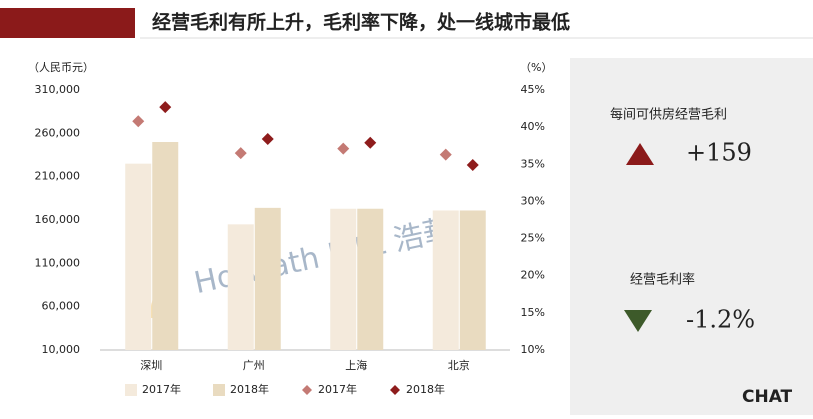 The width and height of the screenshot is (813, 419). What do you see at coordinates (533, 126) in the screenshot?
I see `y2-tick-label: 40%` at bounding box center [533, 126].